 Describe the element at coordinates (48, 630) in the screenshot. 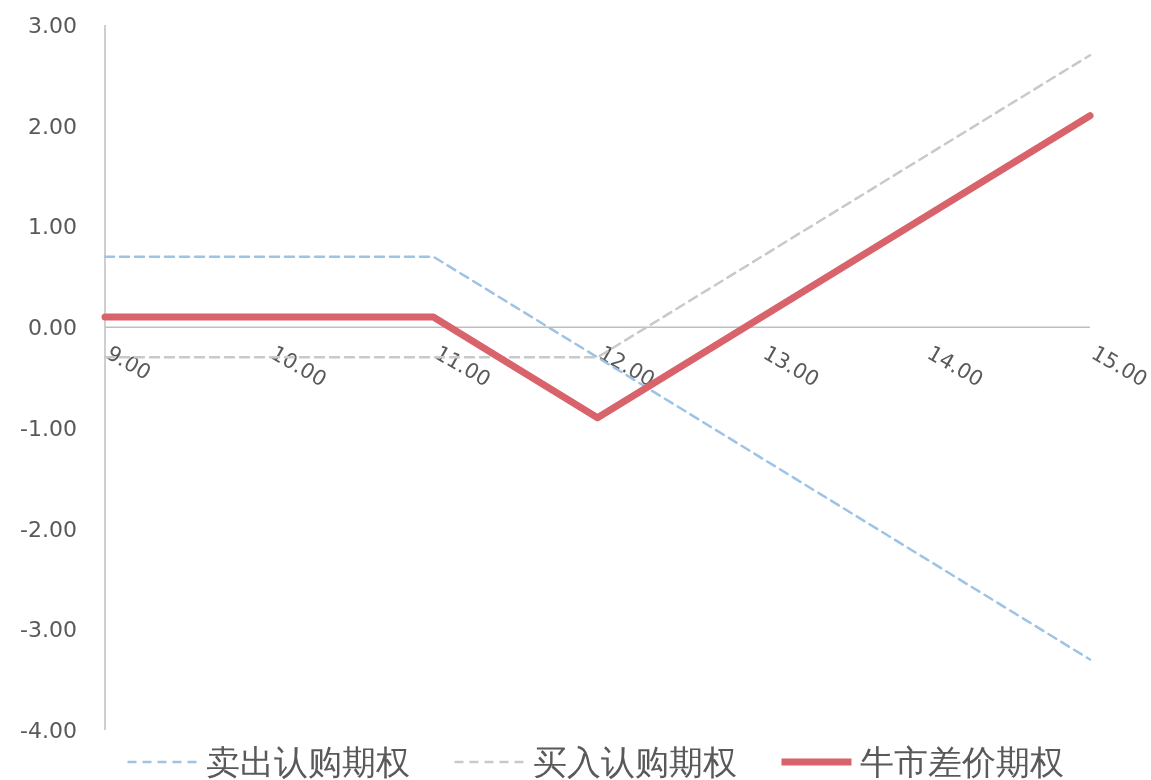

I see `y-tick-label: -3.00` at that location.